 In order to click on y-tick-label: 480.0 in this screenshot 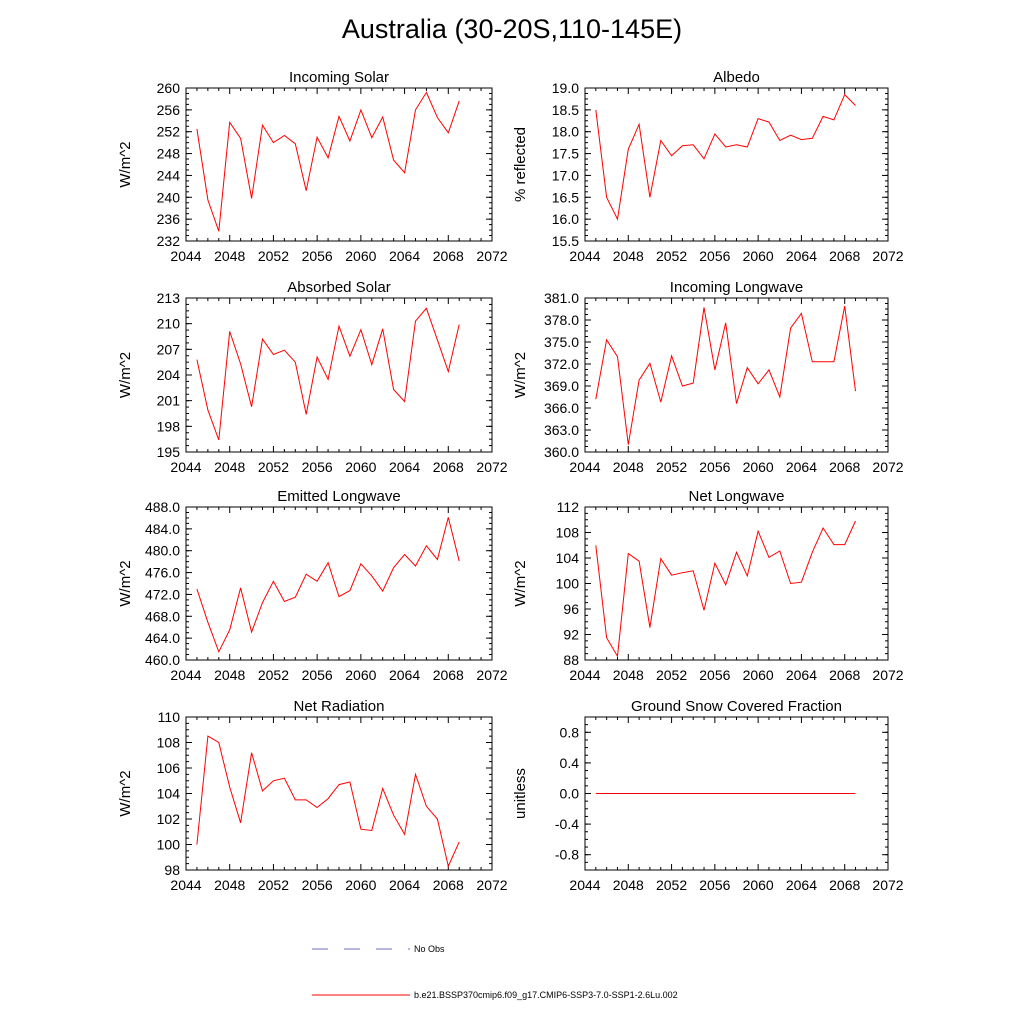, I will do `click(162, 551)`.